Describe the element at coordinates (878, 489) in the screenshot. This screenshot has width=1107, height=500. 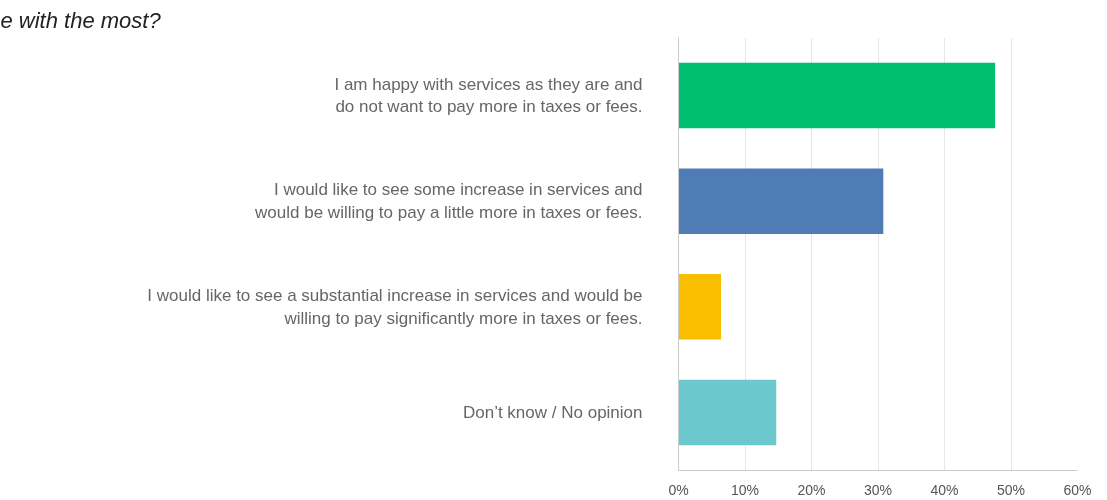
I see `x-tick-label: 30%` at that location.